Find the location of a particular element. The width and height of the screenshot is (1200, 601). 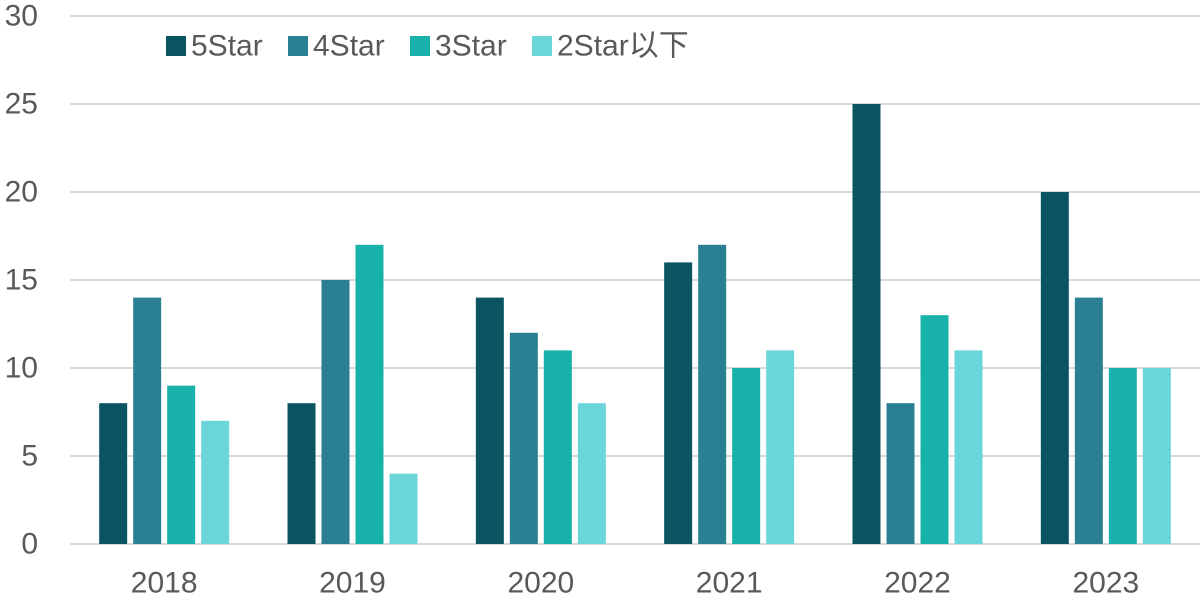

bar-2023-5Star is located at coordinates (1054, 368).